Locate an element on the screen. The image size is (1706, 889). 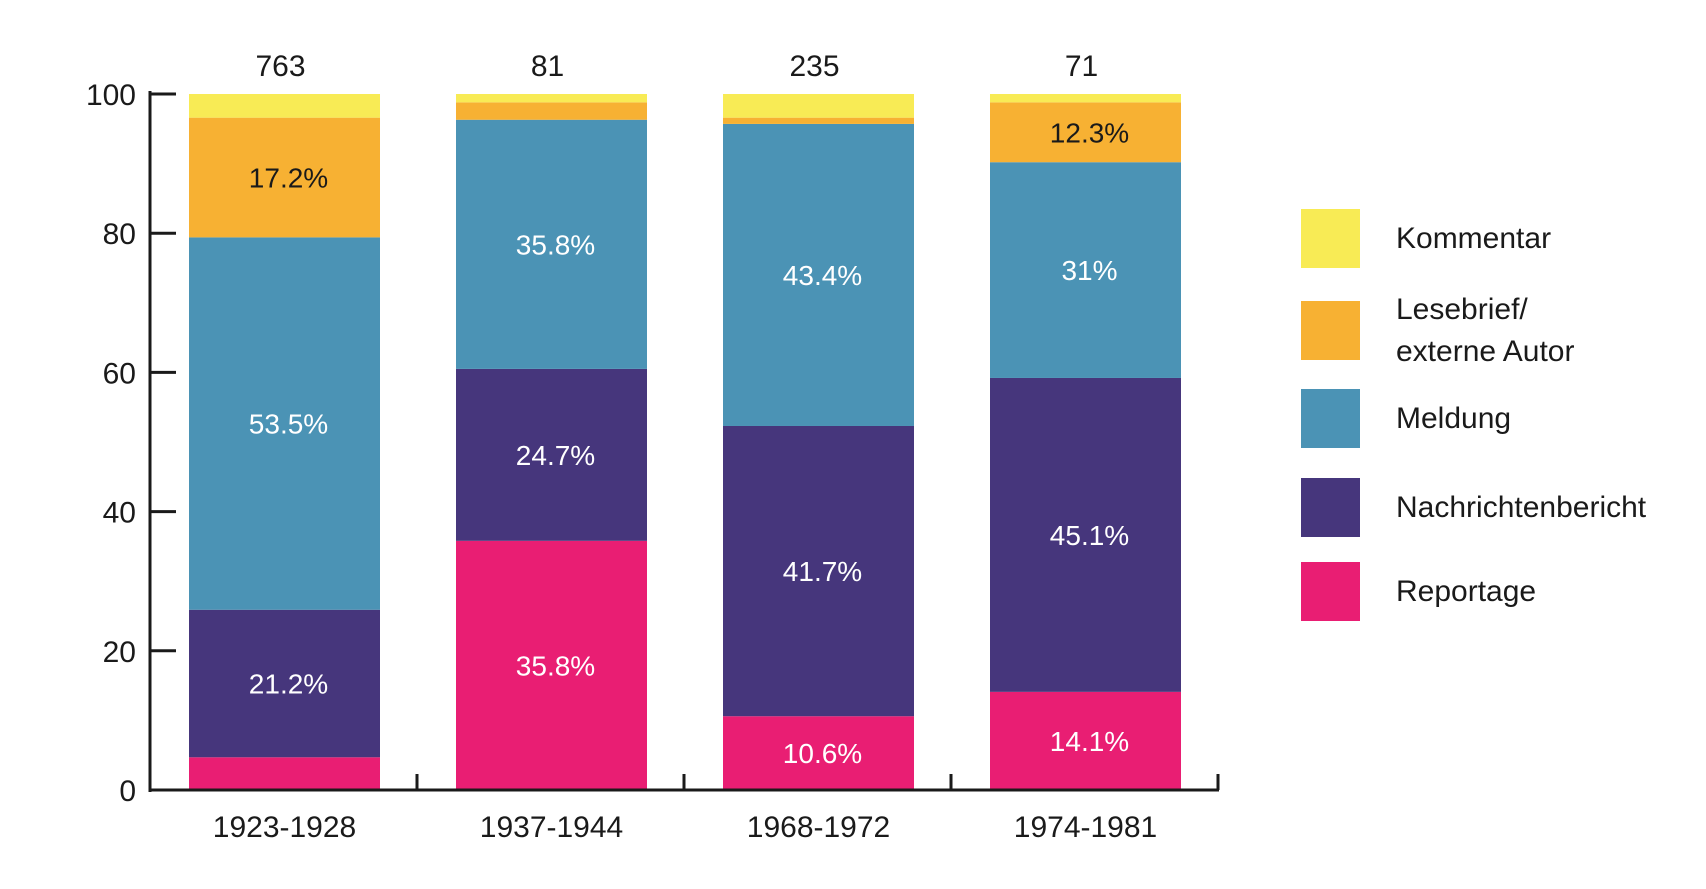
segment-value-label: 31% is located at coordinates (1089, 270).